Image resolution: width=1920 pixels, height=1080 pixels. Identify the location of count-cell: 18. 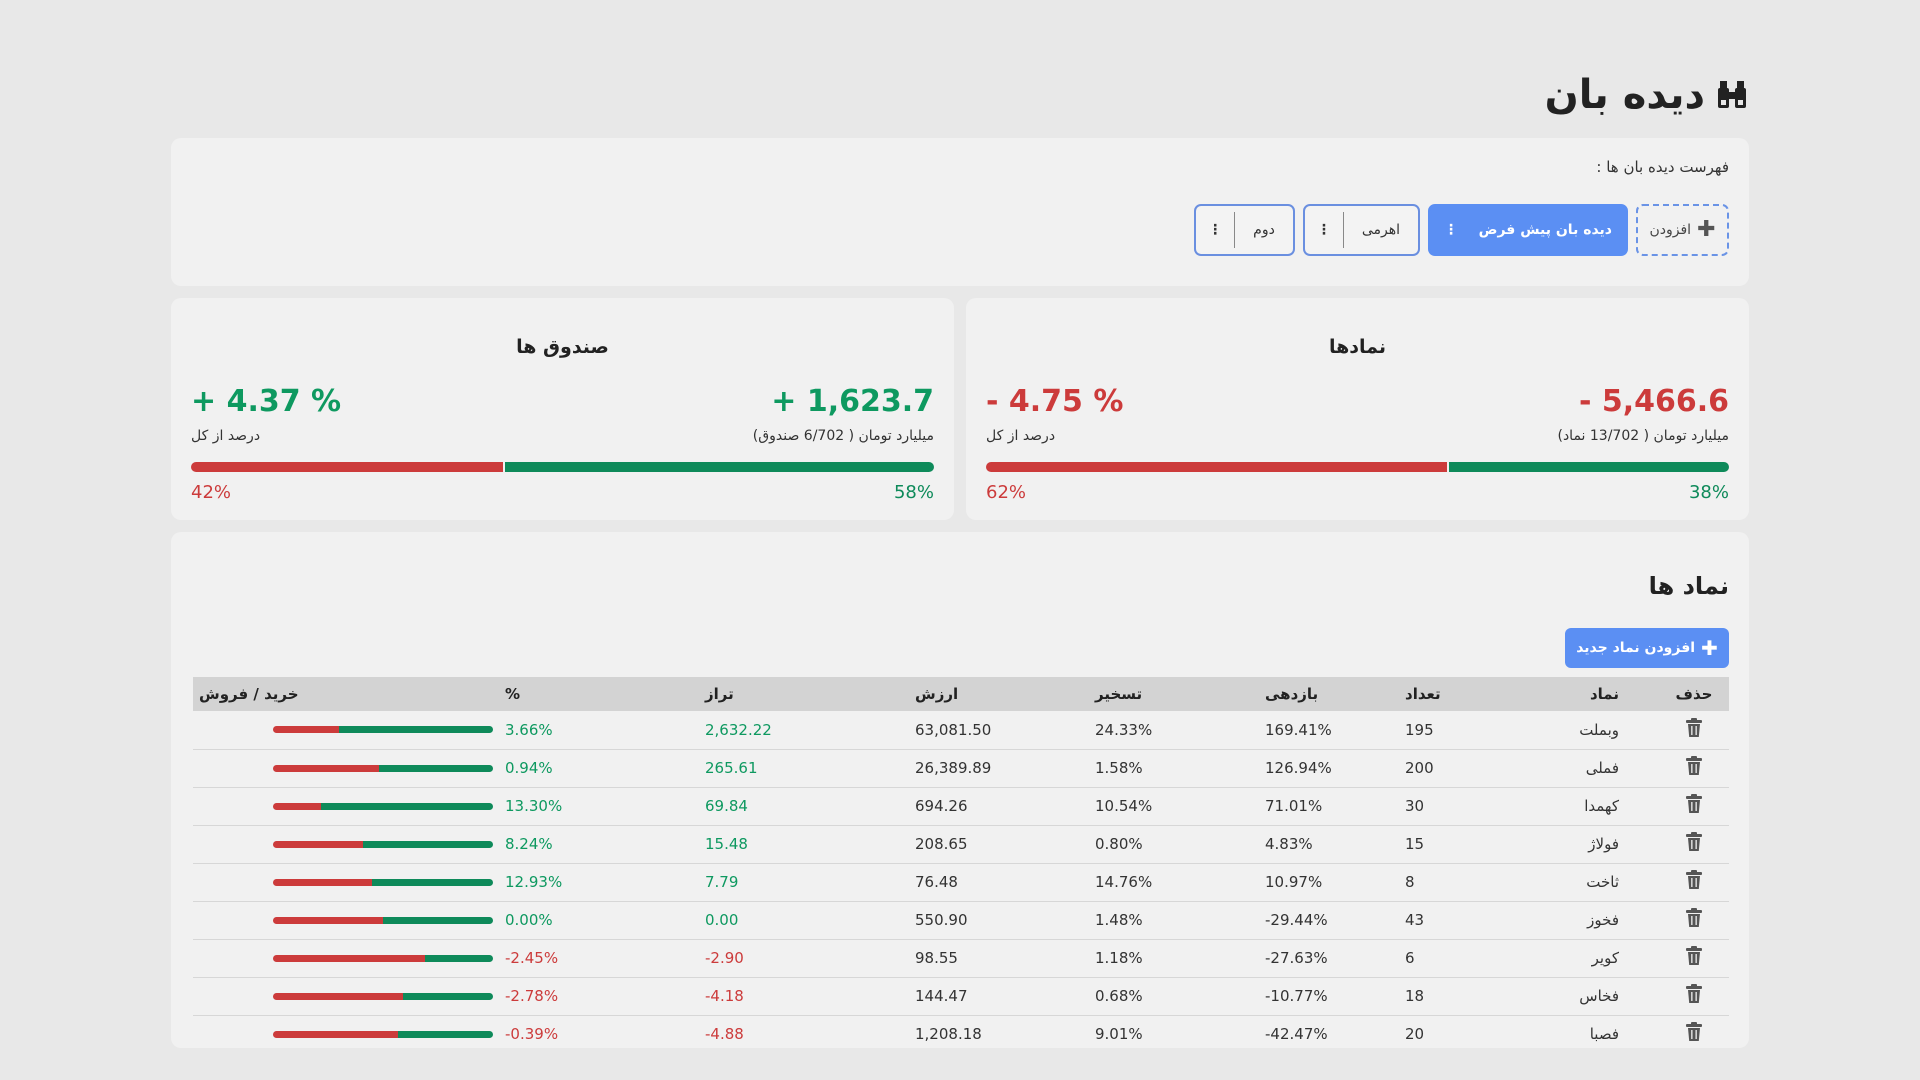
(1415, 996).